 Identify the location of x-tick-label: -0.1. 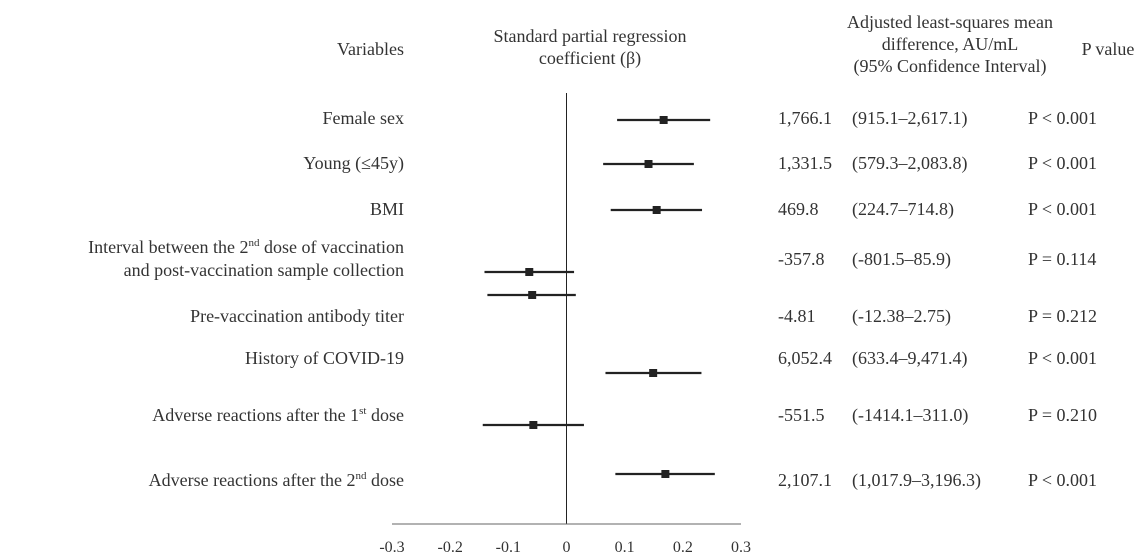
(508, 547).